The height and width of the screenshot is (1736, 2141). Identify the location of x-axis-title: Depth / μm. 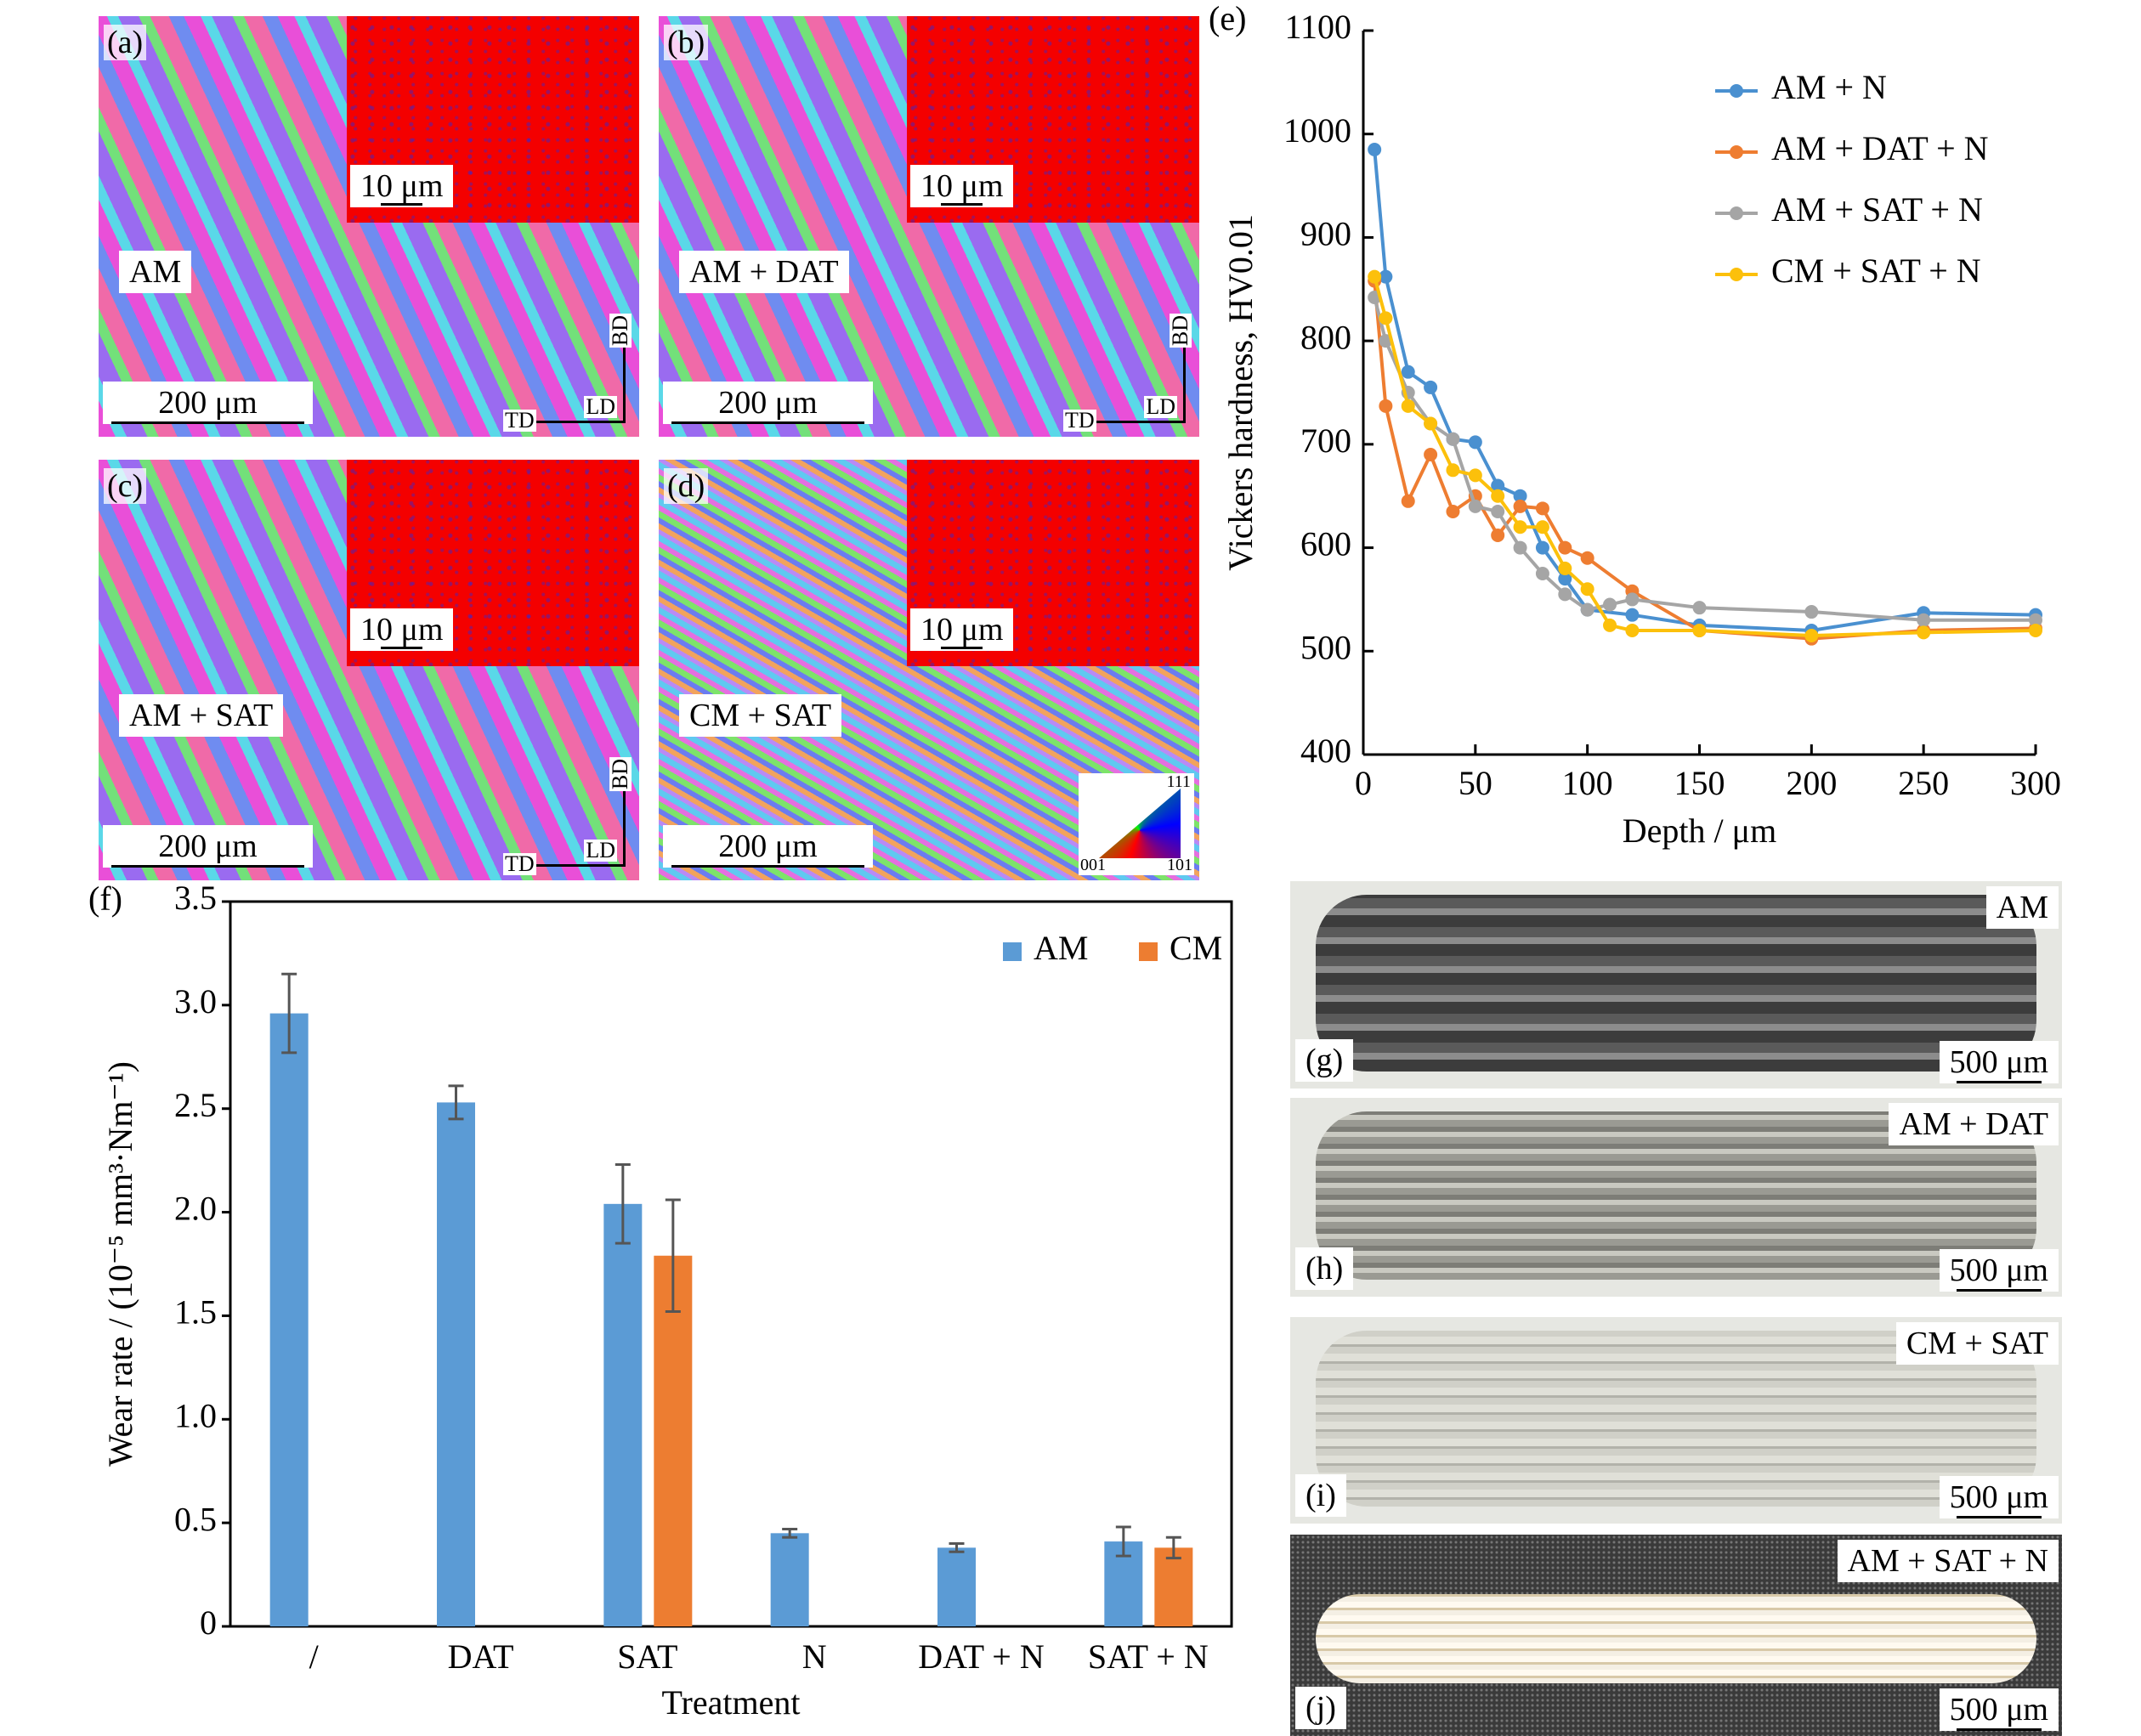
(1699, 830).